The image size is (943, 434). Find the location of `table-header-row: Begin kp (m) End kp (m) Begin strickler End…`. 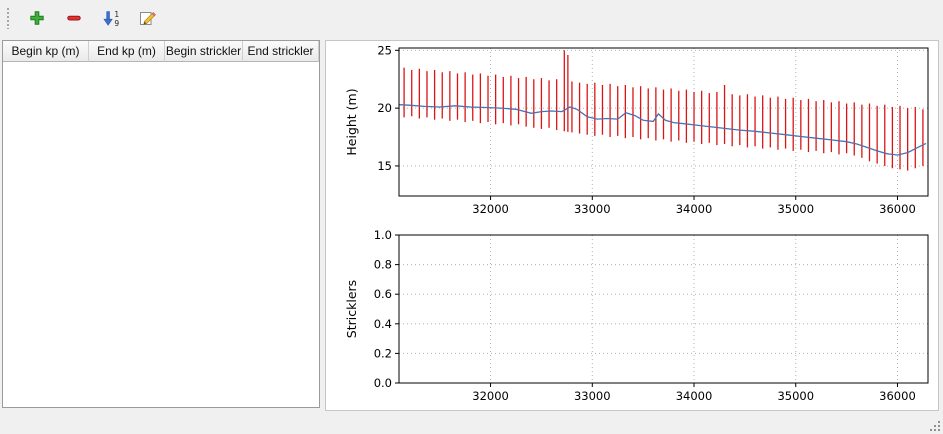

table-header-row: Begin kp (m) End kp (m) Begin strickler End… is located at coordinates (161, 51).